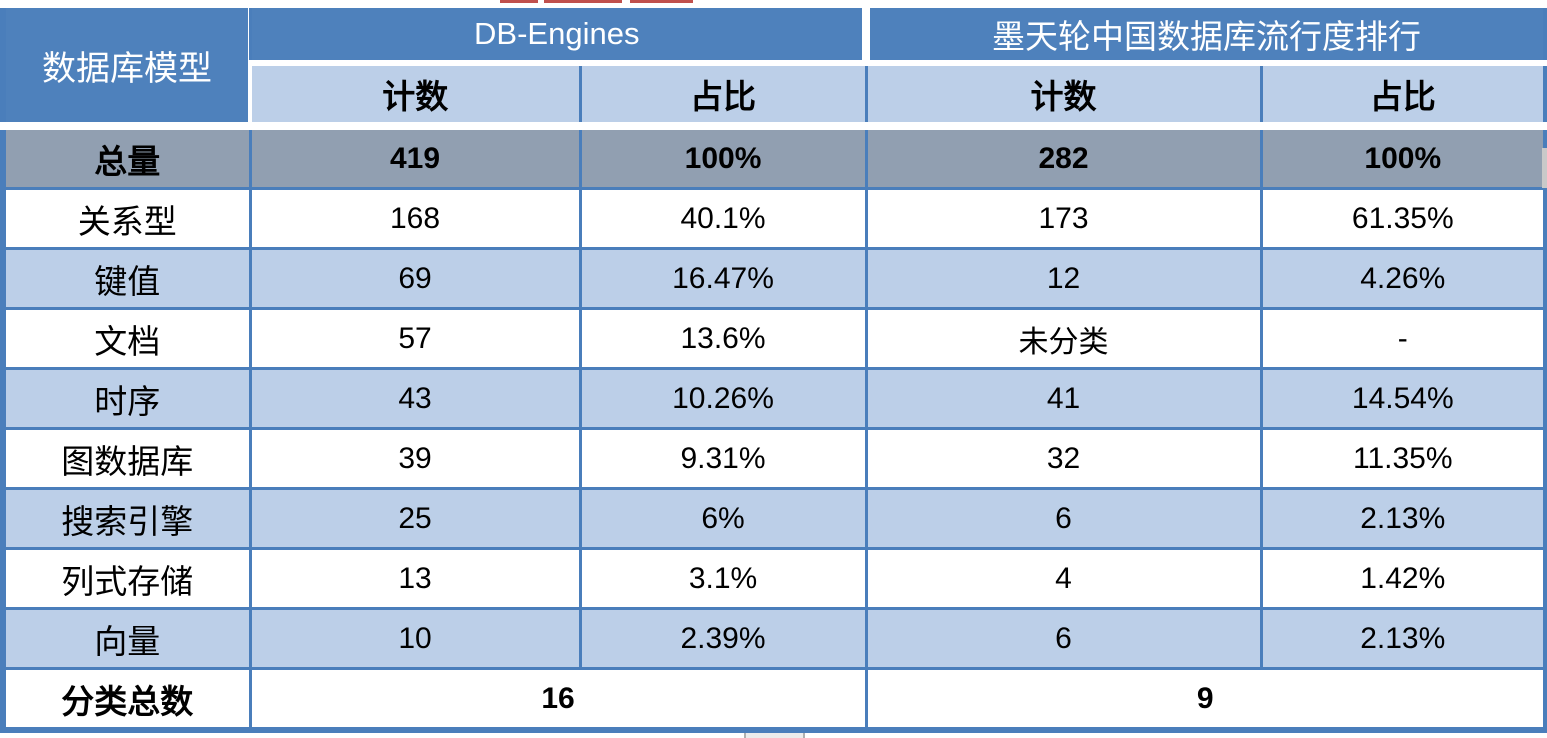 This screenshot has height=738, width=1547. Describe the element at coordinates (1063, 156) in the screenshot. I see `cell-mt-count: 282` at that location.